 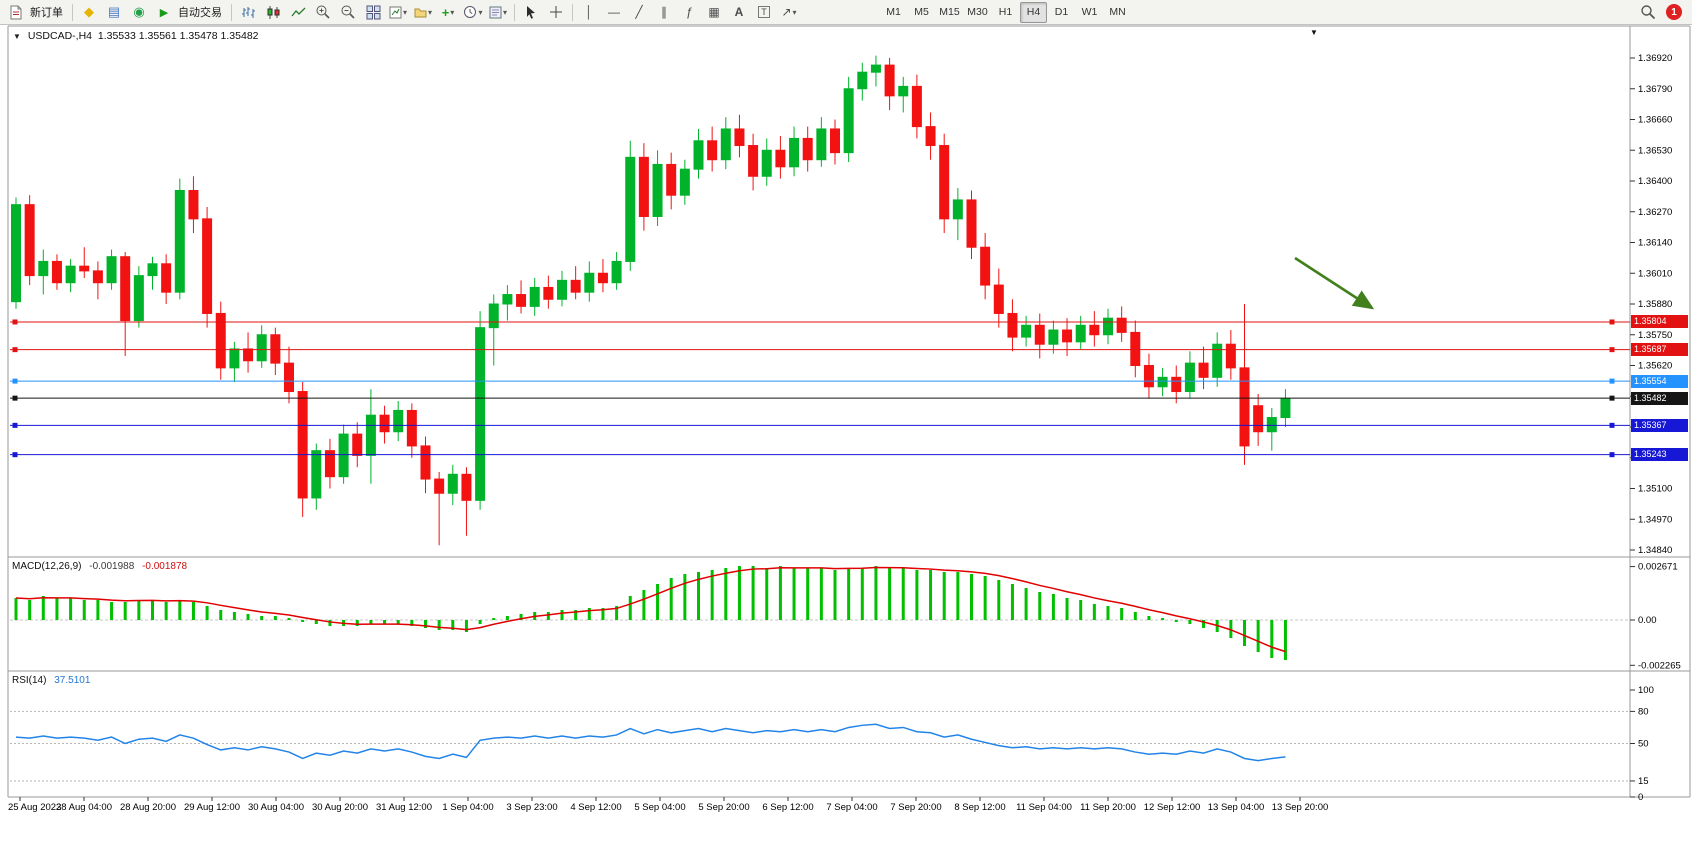 What do you see at coordinates (789, 12) in the screenshot?
I see `arrows-tool: ↗ ▾` at bounding box center [789, 12].